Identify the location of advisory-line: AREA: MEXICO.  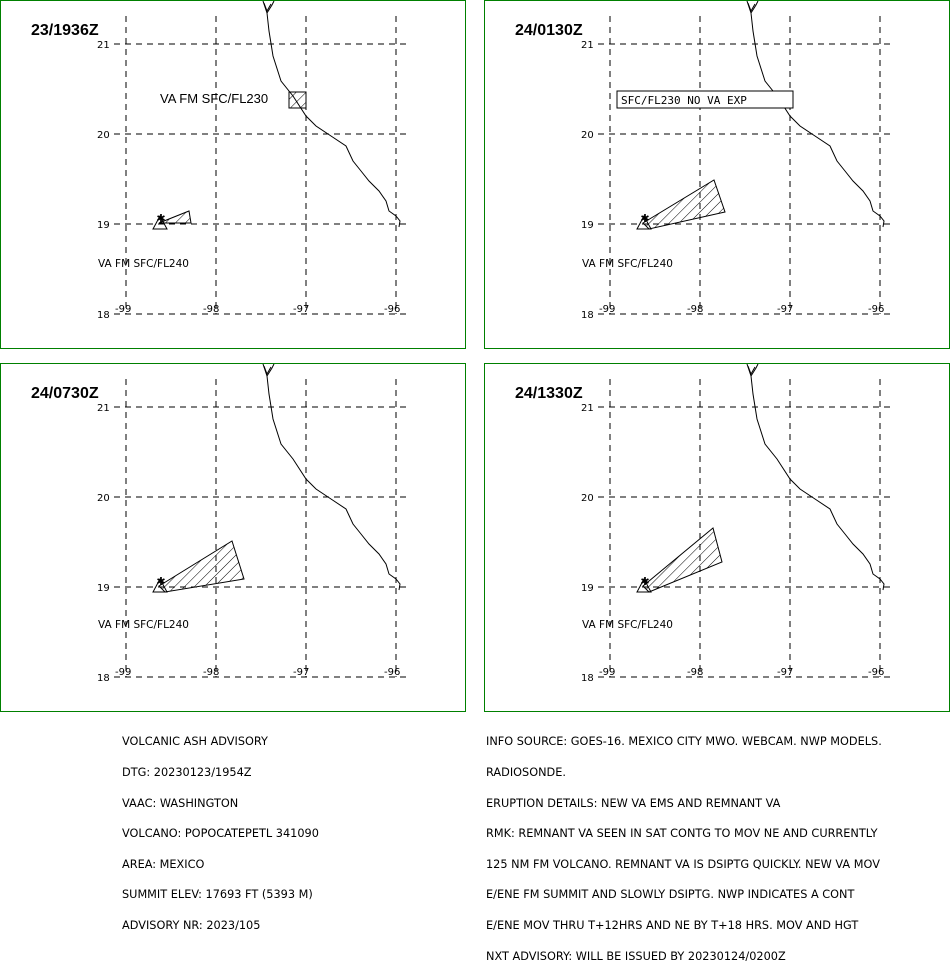
(163, 864).